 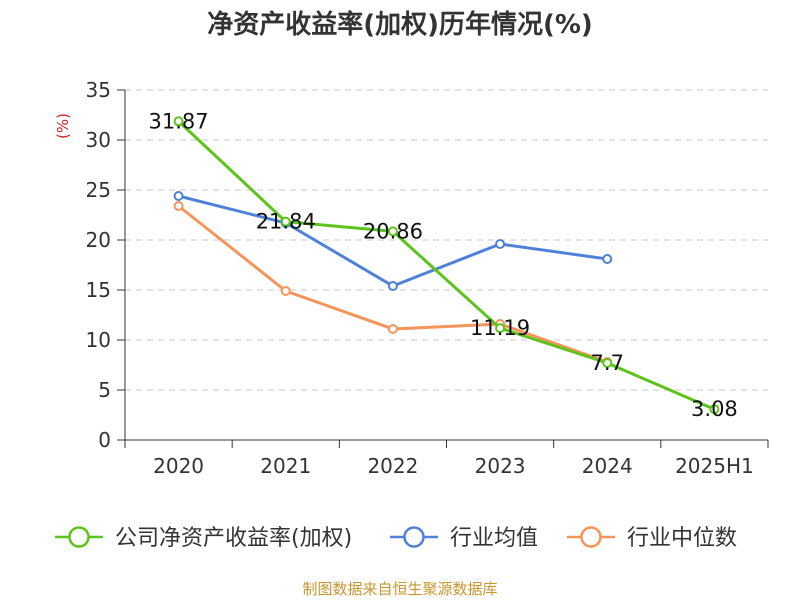 I want to click on data-label: 11.19, so click(x=500, y=328).